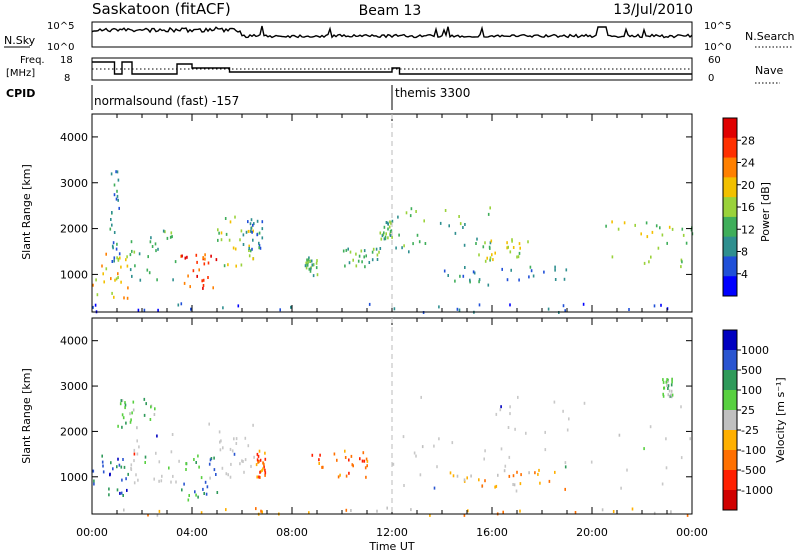 This screenshot has height=554, width=800. I want to click on freq-tick-low: 8, so click(67, 78).